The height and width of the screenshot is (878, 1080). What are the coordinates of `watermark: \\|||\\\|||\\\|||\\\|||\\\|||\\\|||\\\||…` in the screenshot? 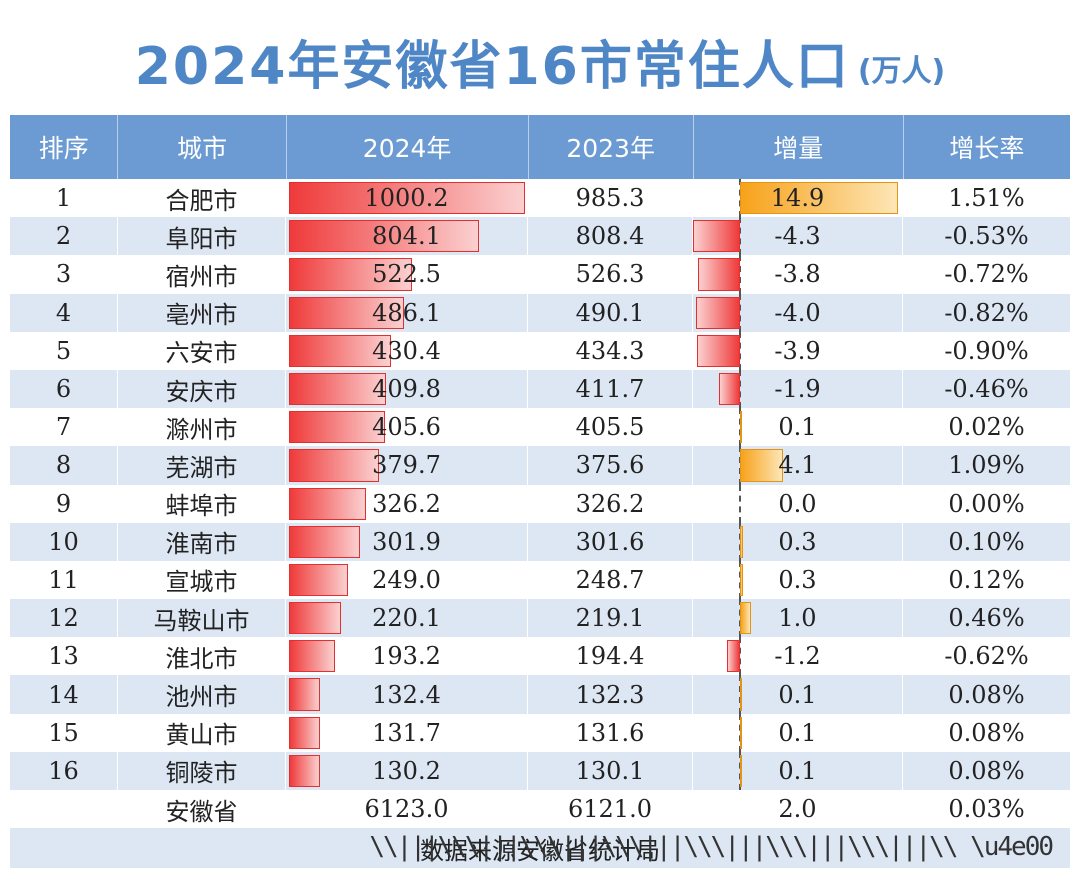 It's located at (711, 847).